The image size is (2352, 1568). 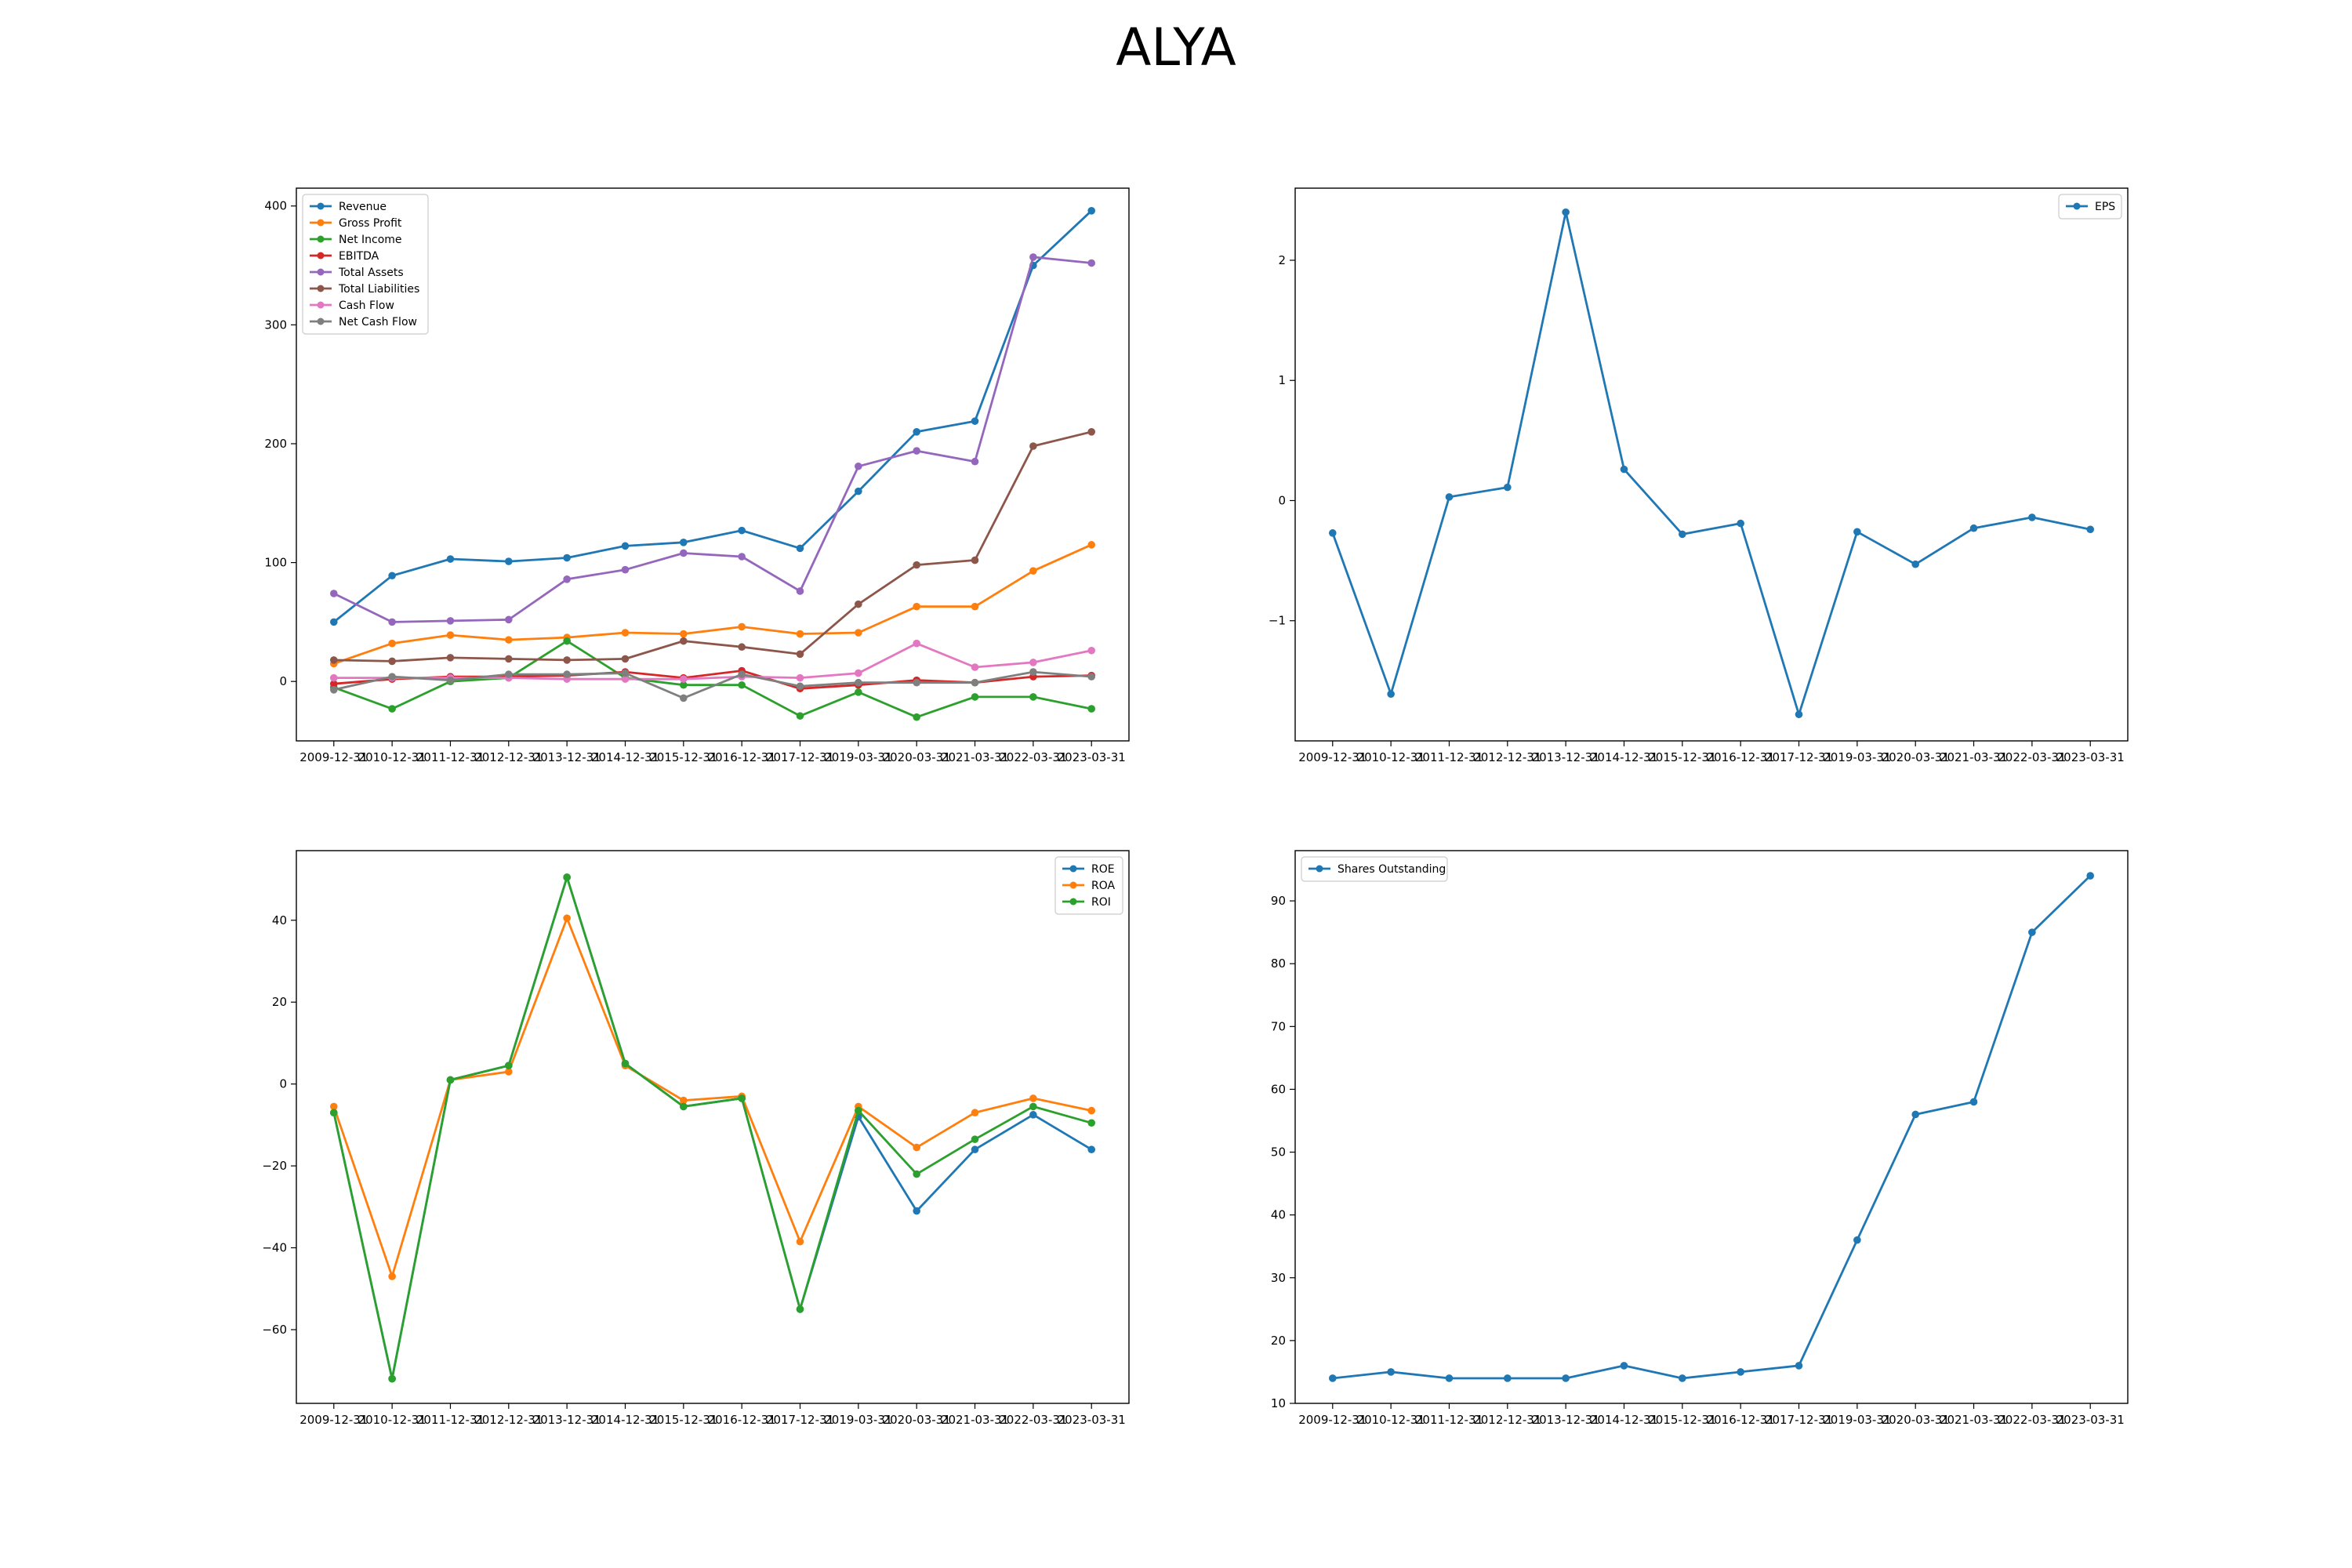 I want to click on y-tick-label: 30, so click(x=1278, y=1278).